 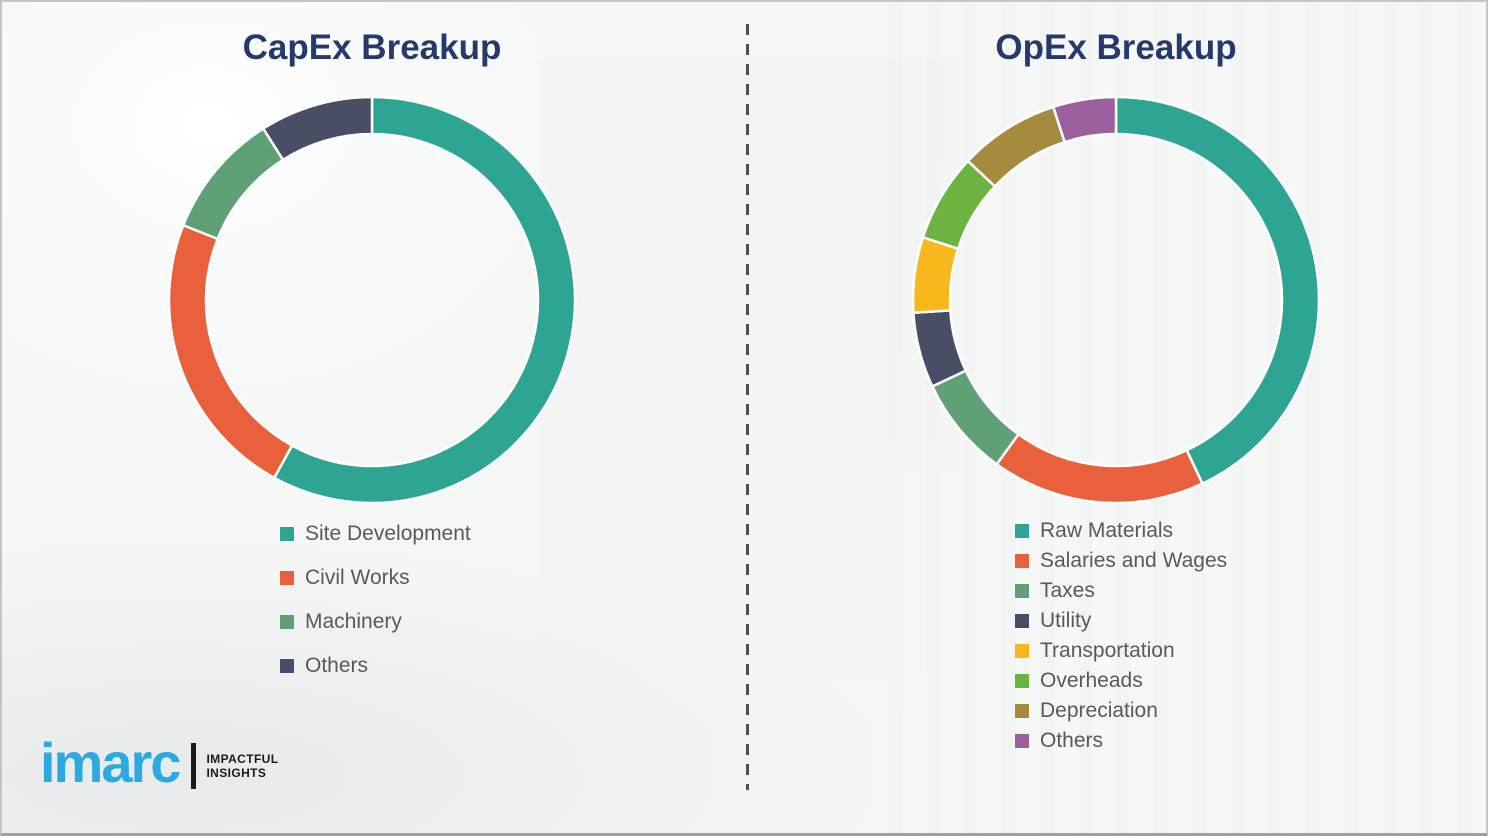 I want to click on legend-label-overheads: Overheads, so click(x=1091, y=680).